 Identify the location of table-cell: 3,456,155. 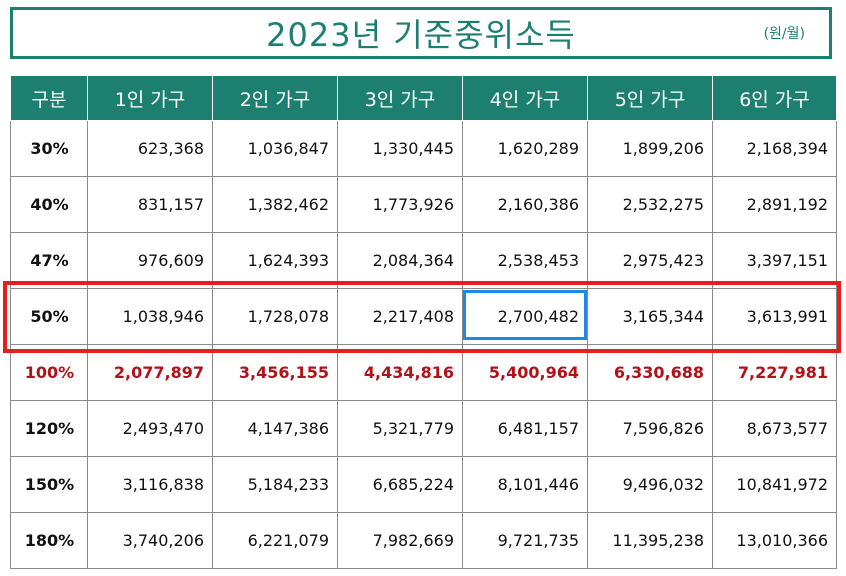
(275, 372).